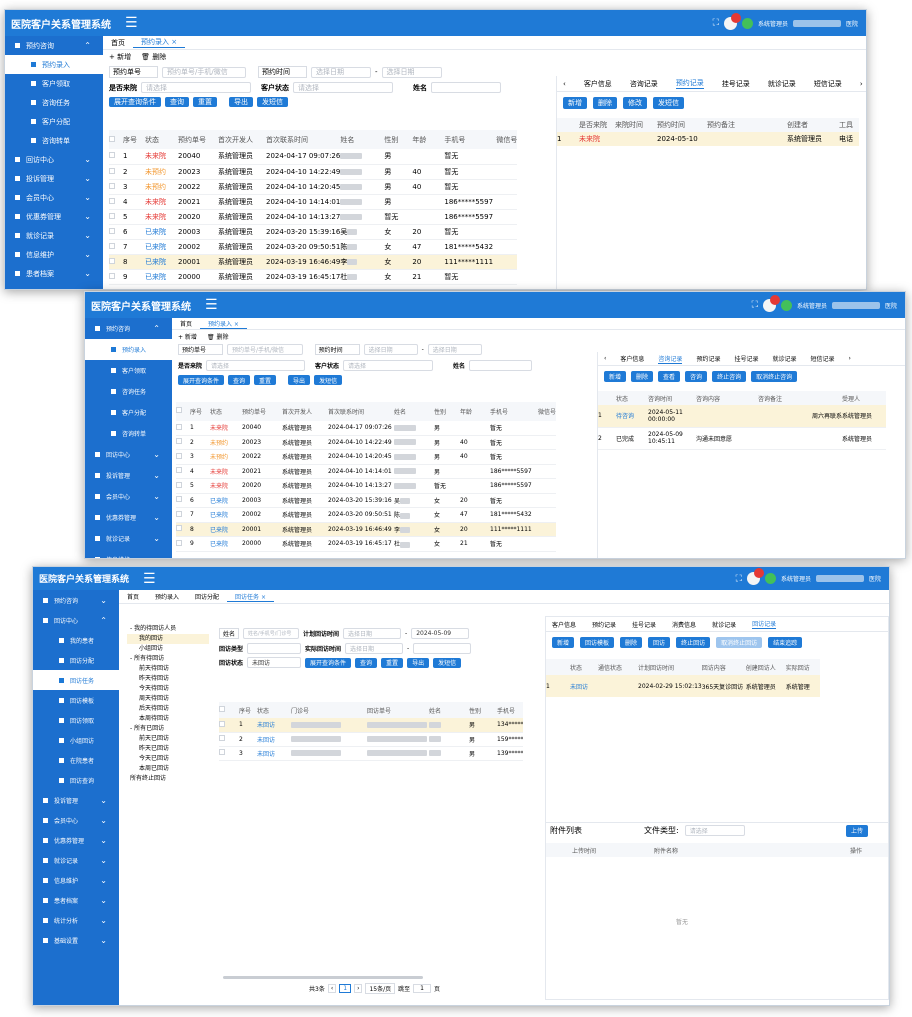 The width and height of the screenshot is (912, 1017). What do you see at coordinates (440, 633) in the screenshot?
I see `plan-date-end: 2024-05-09` at bounding box center [440, 633].